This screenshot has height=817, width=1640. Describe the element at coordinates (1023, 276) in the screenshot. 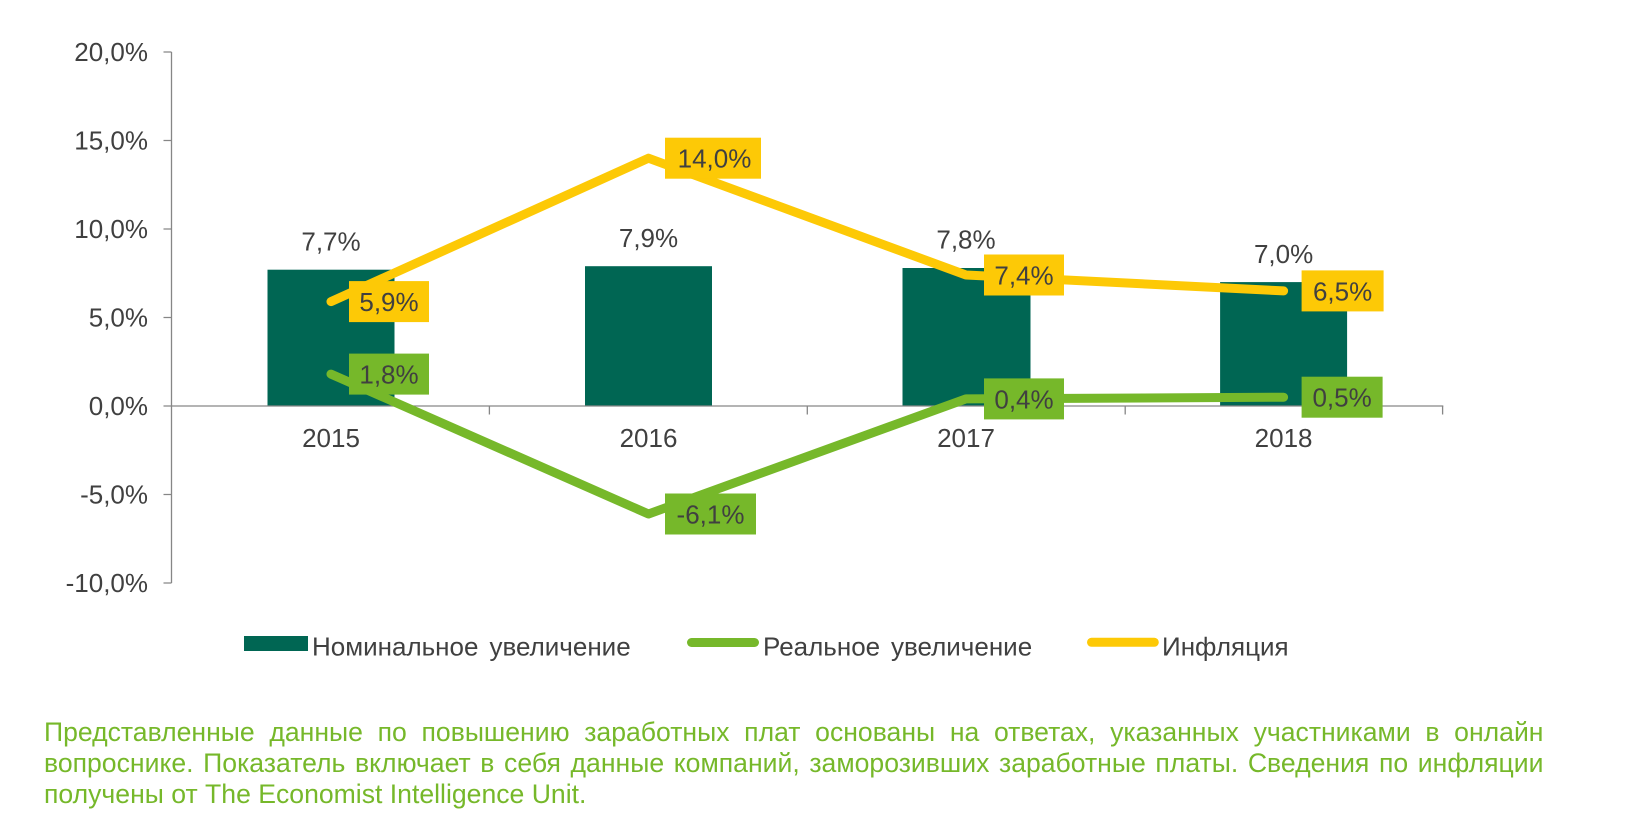

I see `svg-text: 7,4%` at that location.